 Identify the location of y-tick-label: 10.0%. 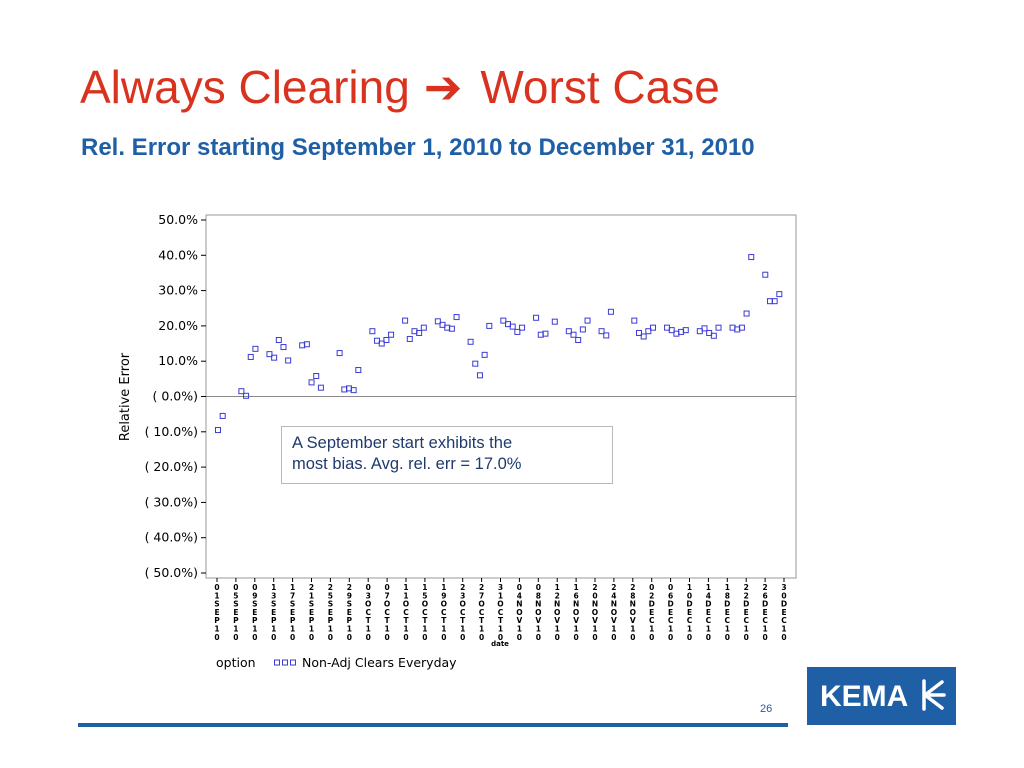
(178, 360).